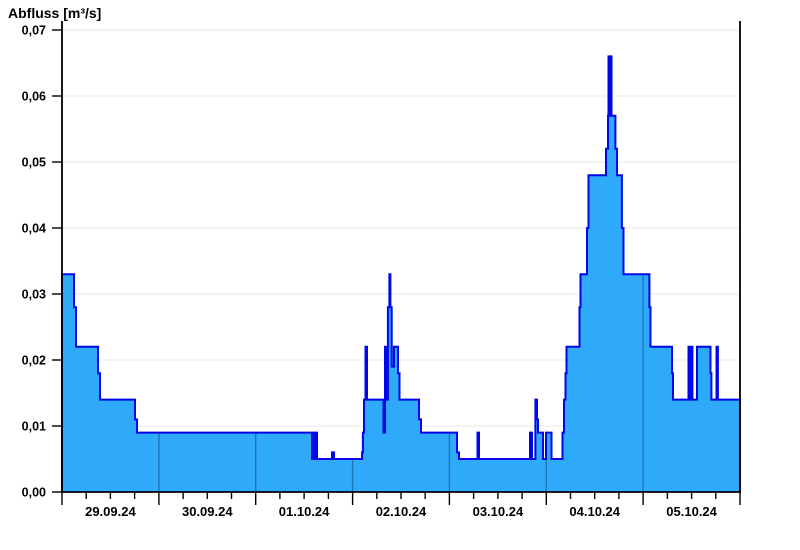 The height and width of the screenshot is (550, 800). I want to click on y-tick-label: 0,01, so click(34, 427).